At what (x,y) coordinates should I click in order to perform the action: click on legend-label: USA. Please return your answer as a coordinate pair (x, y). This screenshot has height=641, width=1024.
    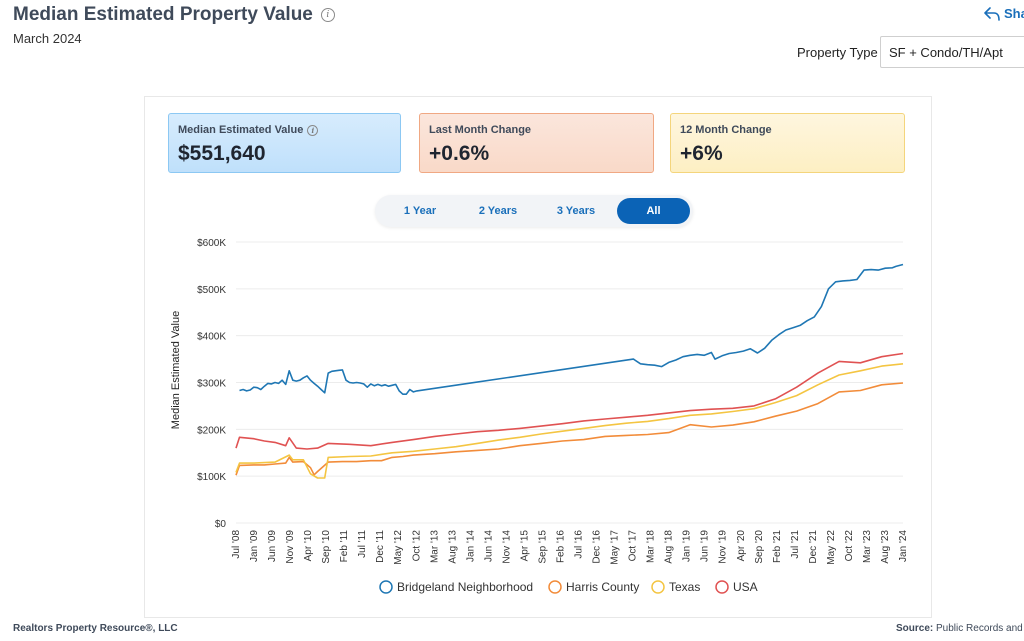
    Looking at the image, I should click on (745, 587).